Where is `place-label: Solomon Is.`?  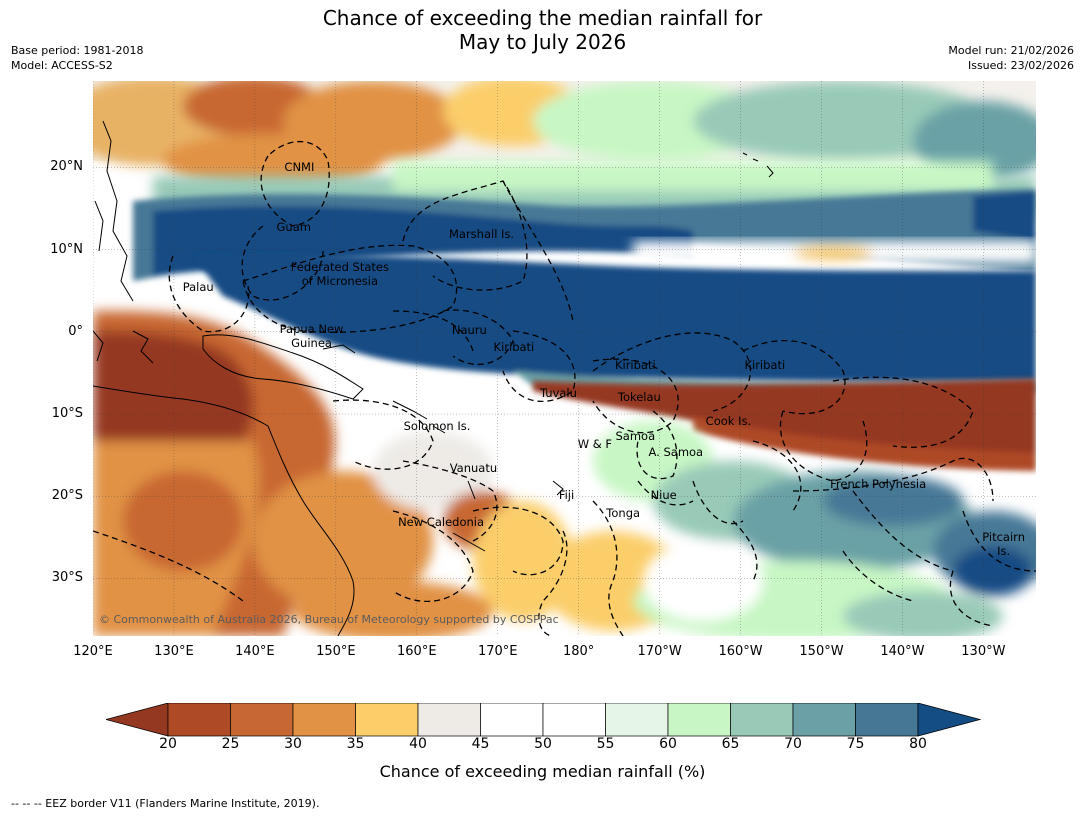
place-label: Solomon Is. is located at coordinates (437, 425).